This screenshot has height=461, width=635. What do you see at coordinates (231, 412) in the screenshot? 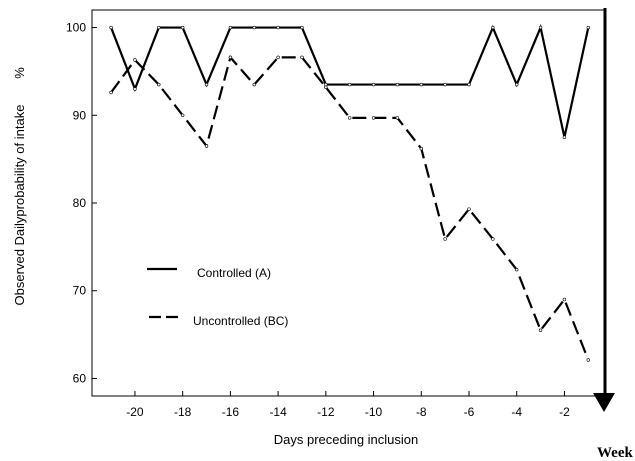
I see `x-tick-label: -16` at bounding box center [231, 412].